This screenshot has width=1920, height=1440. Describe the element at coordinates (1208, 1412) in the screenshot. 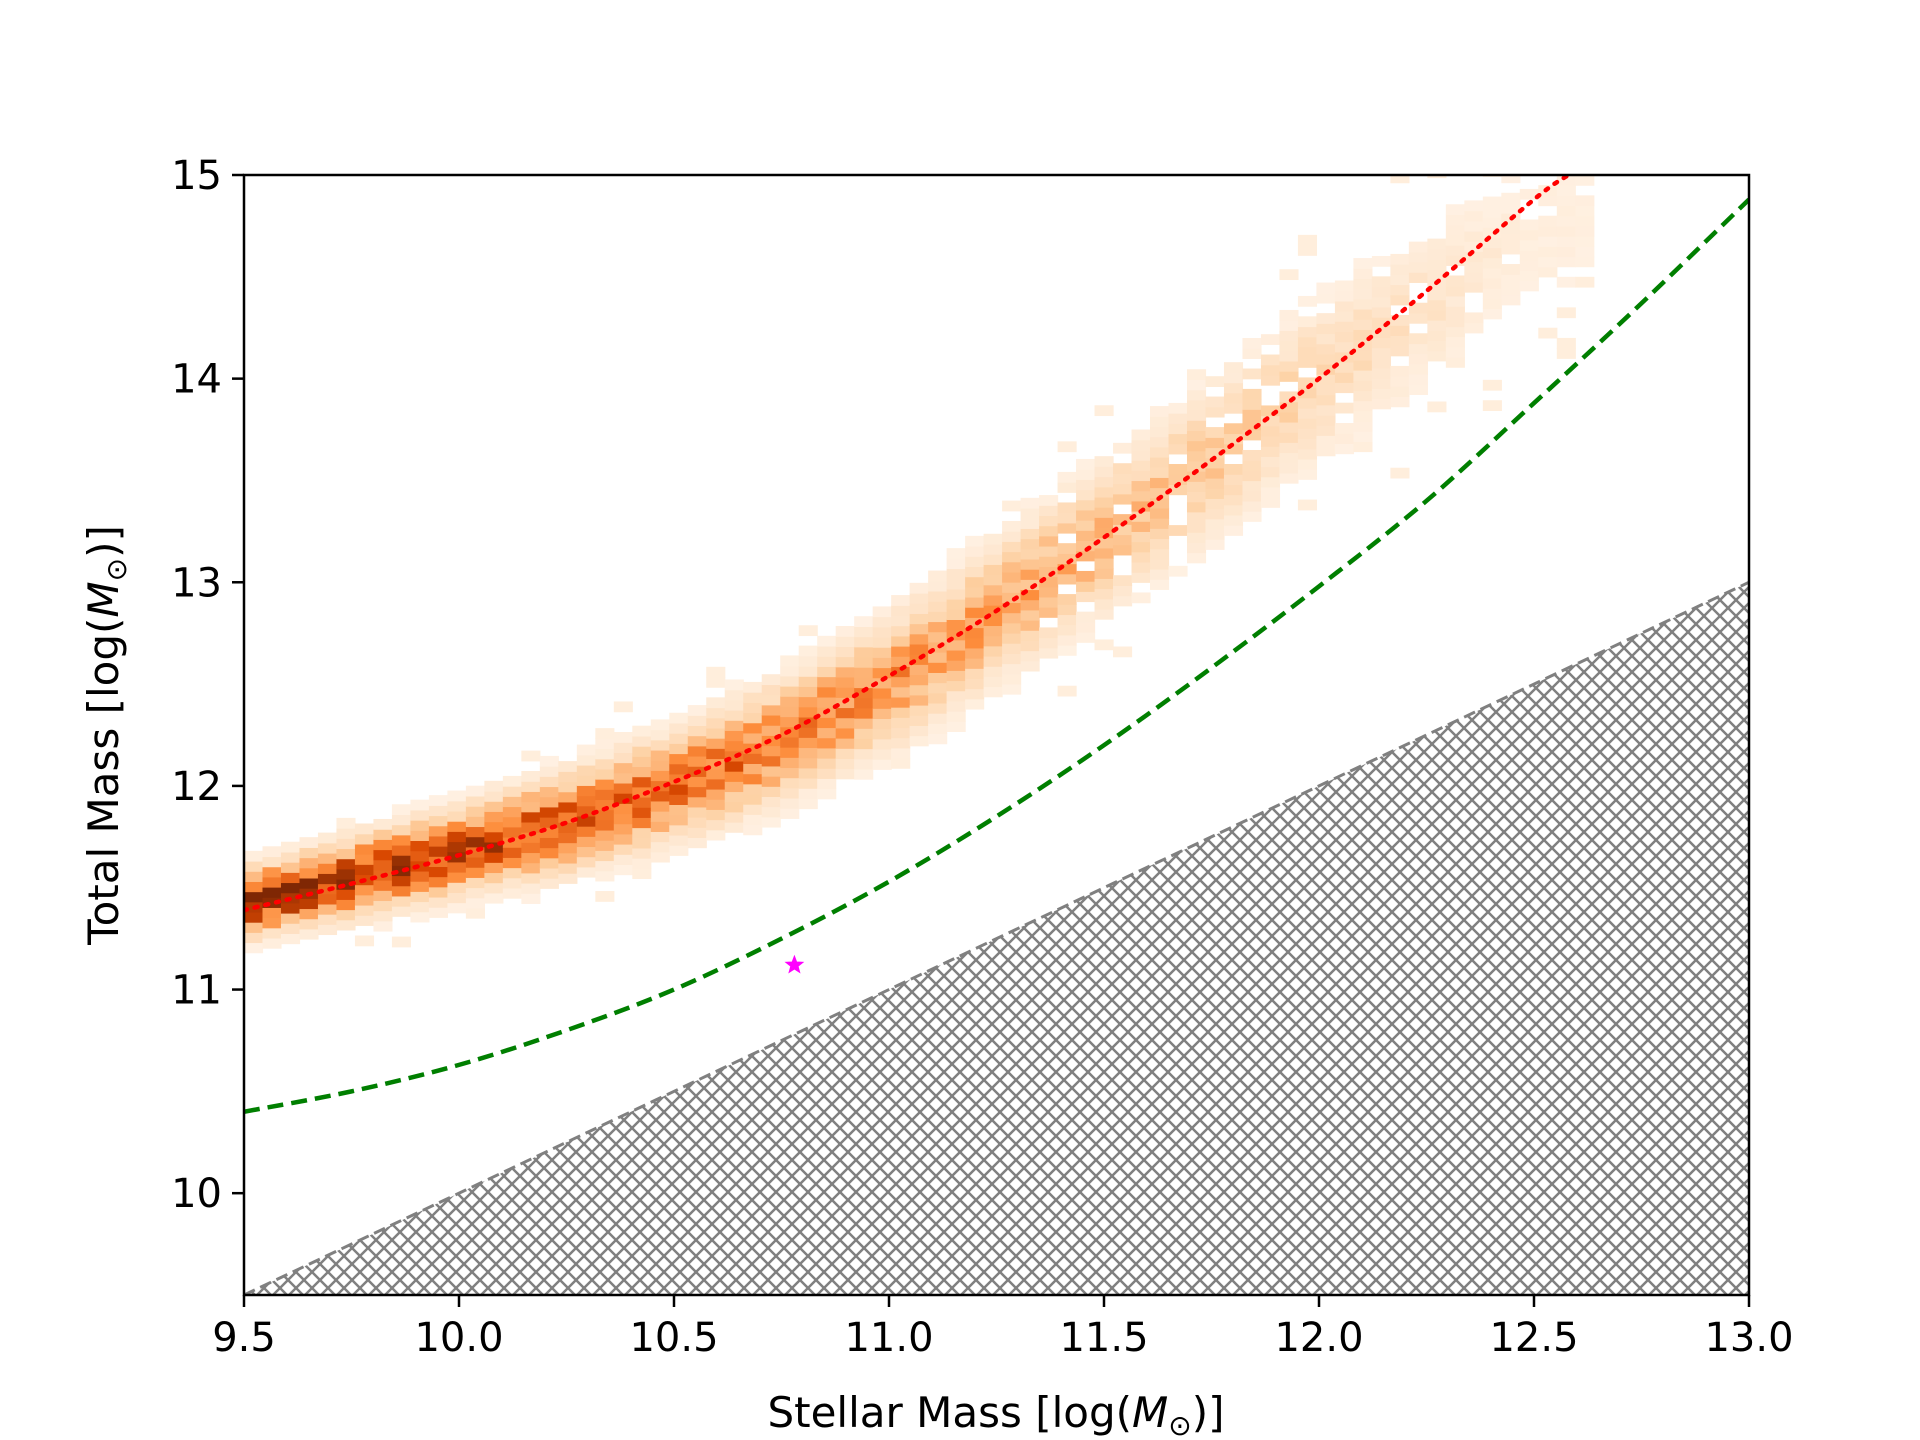

I see `x-axis-label-end: )]` at that location.